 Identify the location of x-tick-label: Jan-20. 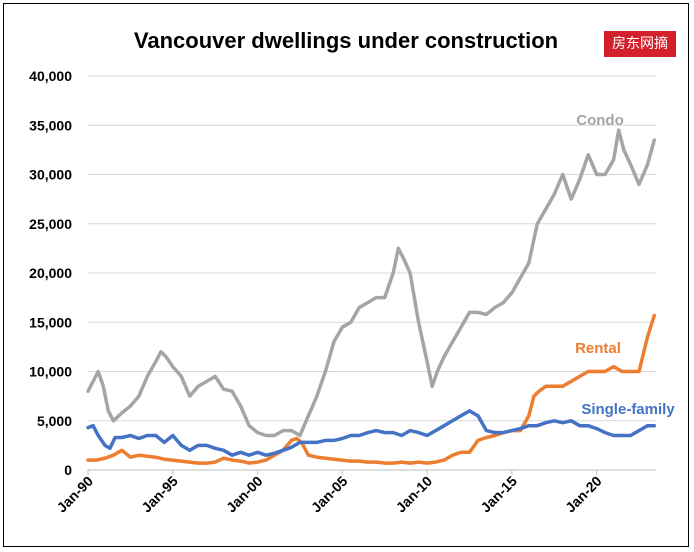
(583, 494).